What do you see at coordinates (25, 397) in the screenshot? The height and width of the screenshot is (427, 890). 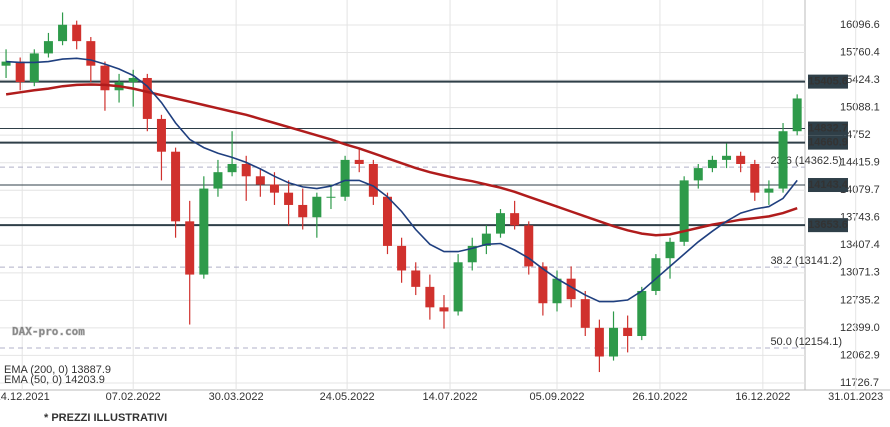 I see `x-tick-label: 14.12.2021` at bounding box center [25, 397].